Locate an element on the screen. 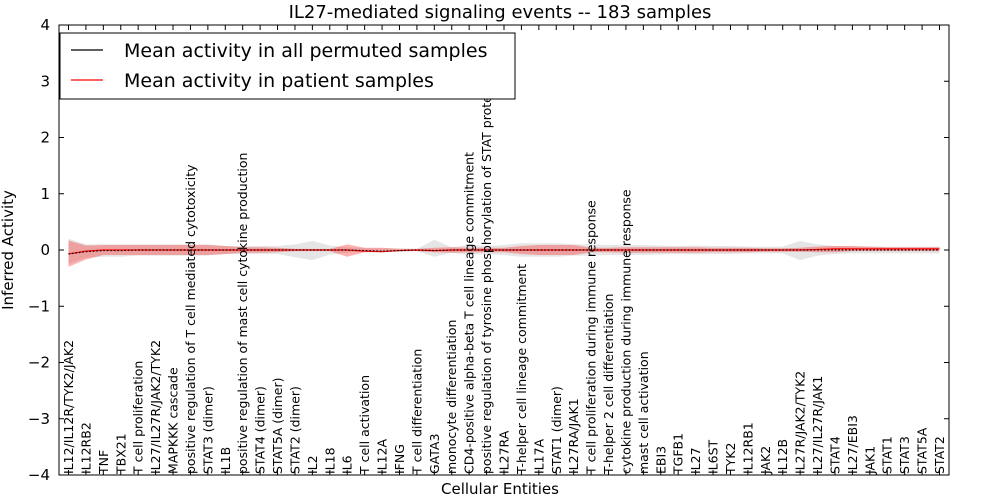 This screenshot has width=1000, height=500. category-label: STAT4 is located at coordinates (834, 455).